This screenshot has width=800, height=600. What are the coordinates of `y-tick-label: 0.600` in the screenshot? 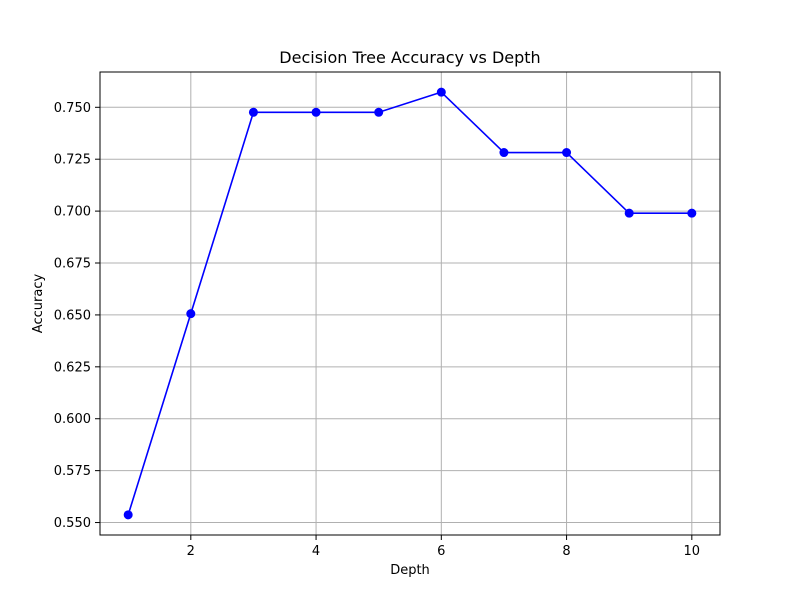 It's located at (72, 419).